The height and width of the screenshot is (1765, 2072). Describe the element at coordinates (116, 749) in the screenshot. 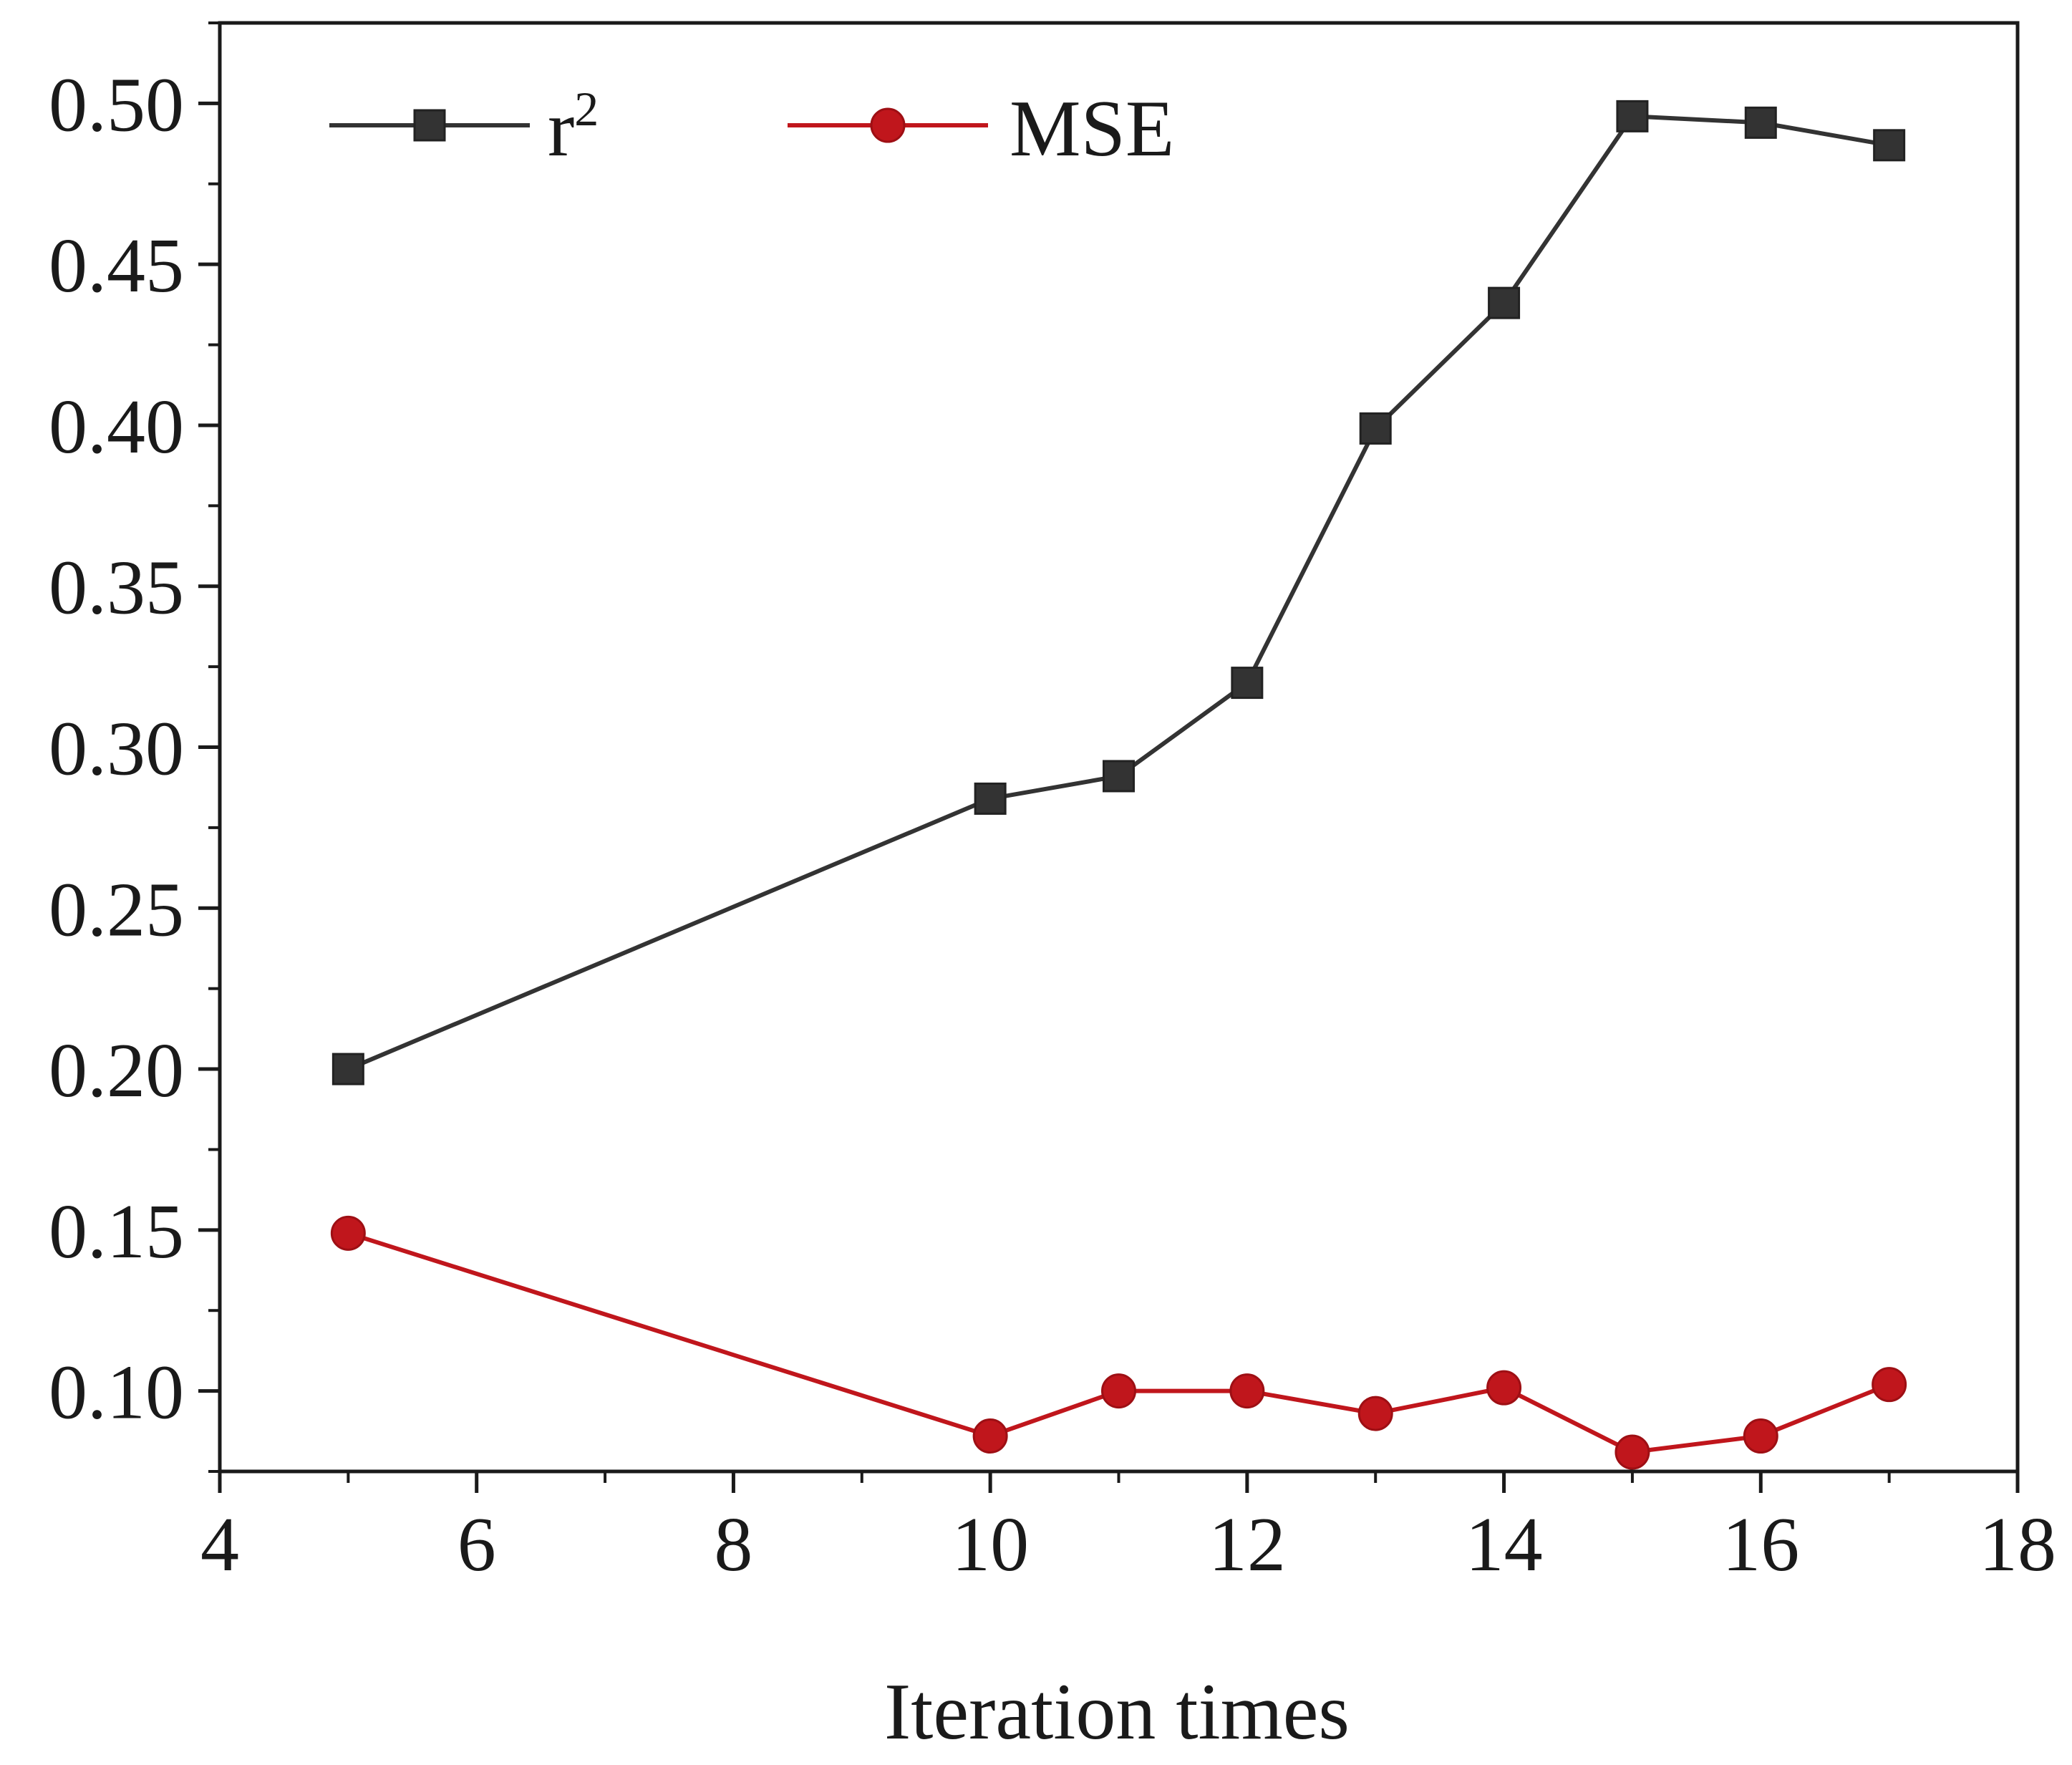

I see `y-tick-label: 0.30` at that location.